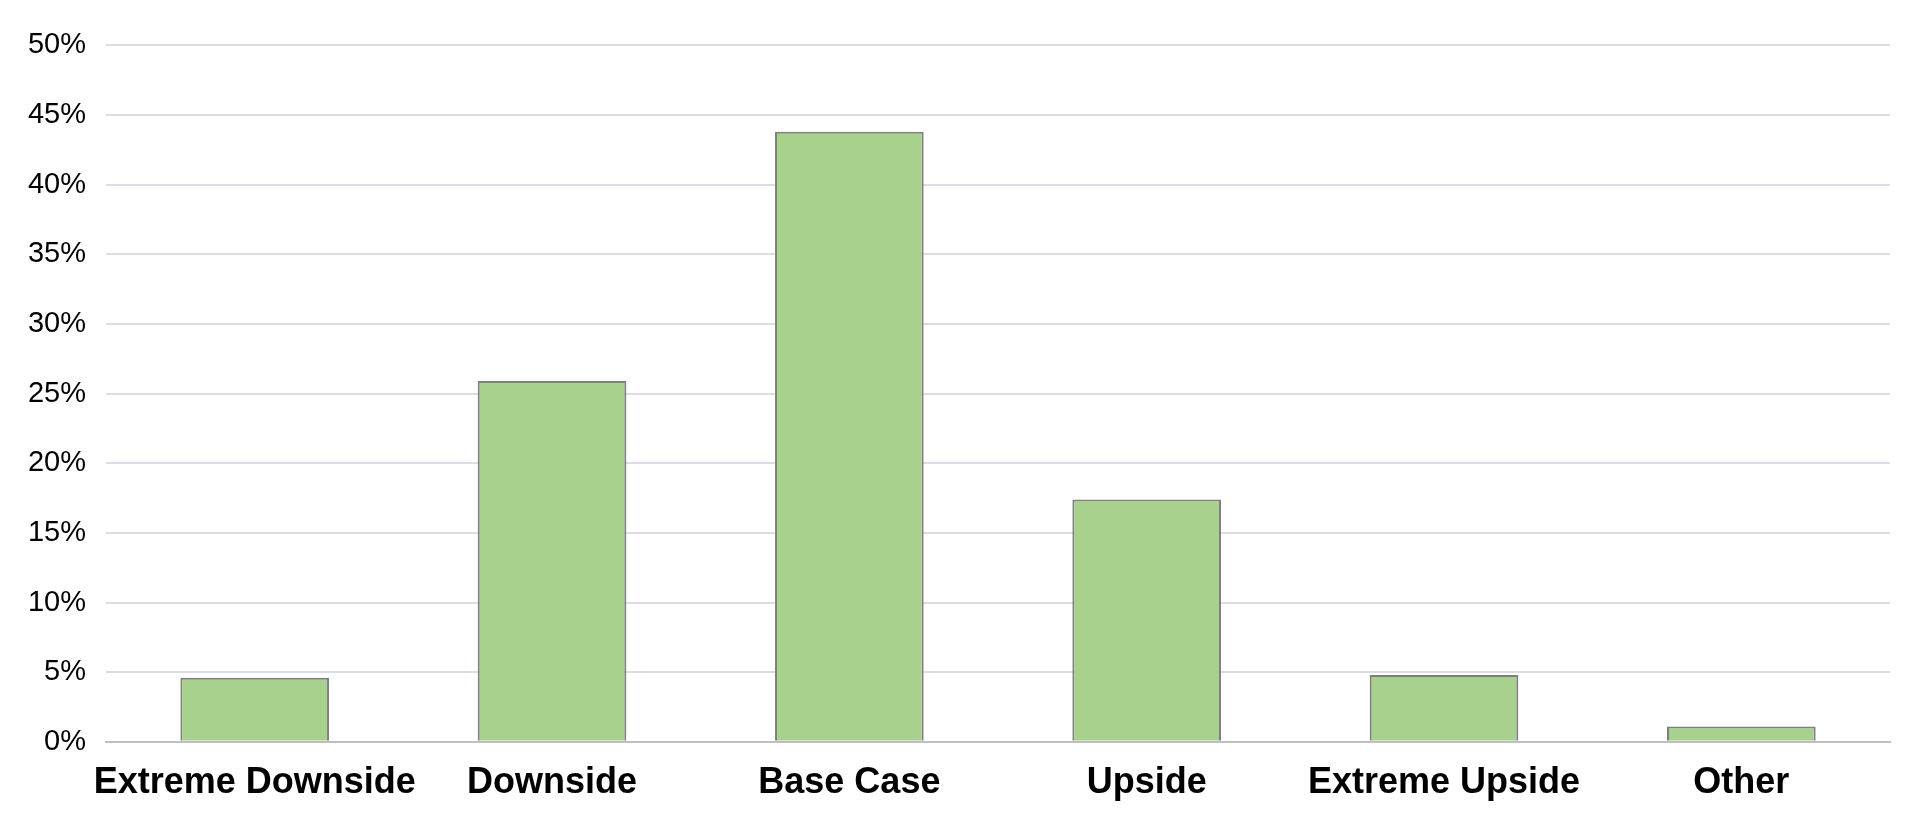  What do you see at coordinates (1741, 781) in the screenshot?
I see `x-tick-label: Other` at bounding box center [1741, 781].